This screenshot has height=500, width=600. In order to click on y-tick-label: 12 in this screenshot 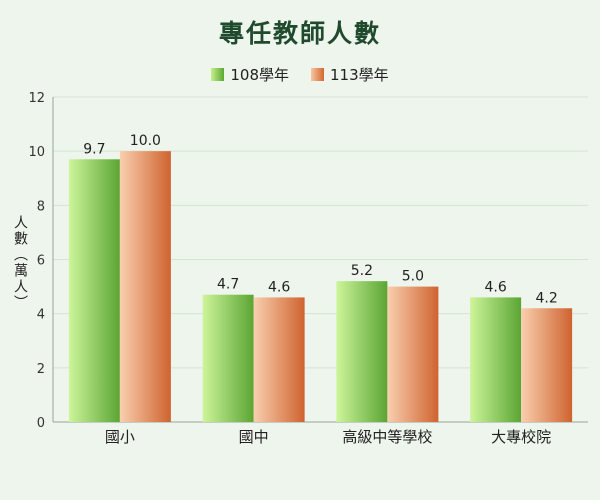, I will do `click(36, 98)`.